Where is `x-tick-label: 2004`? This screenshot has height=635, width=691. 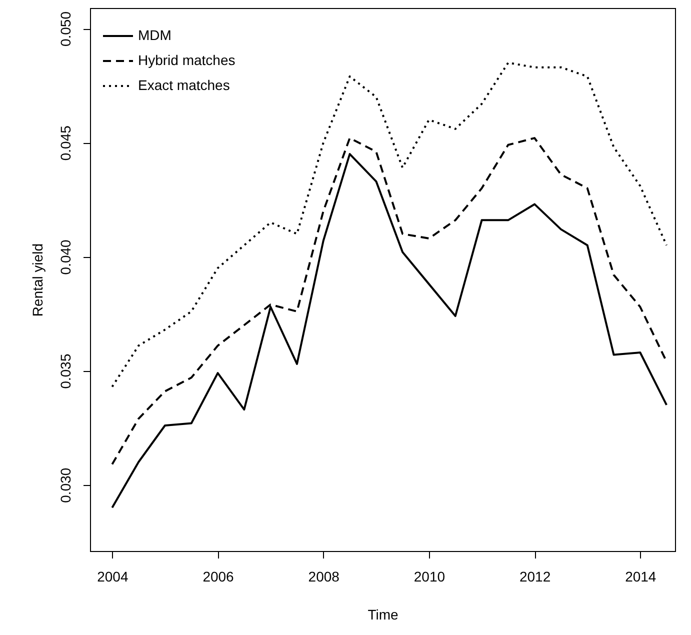 x-tick-label: 2004 is located at coordinates (112, 576).